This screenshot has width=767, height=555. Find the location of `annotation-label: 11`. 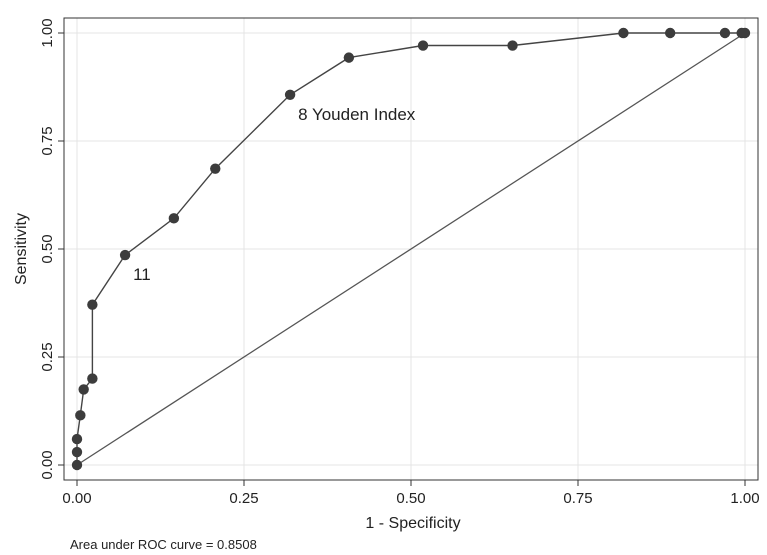

annotation-label: 11 is located at coordinates (142, 274).